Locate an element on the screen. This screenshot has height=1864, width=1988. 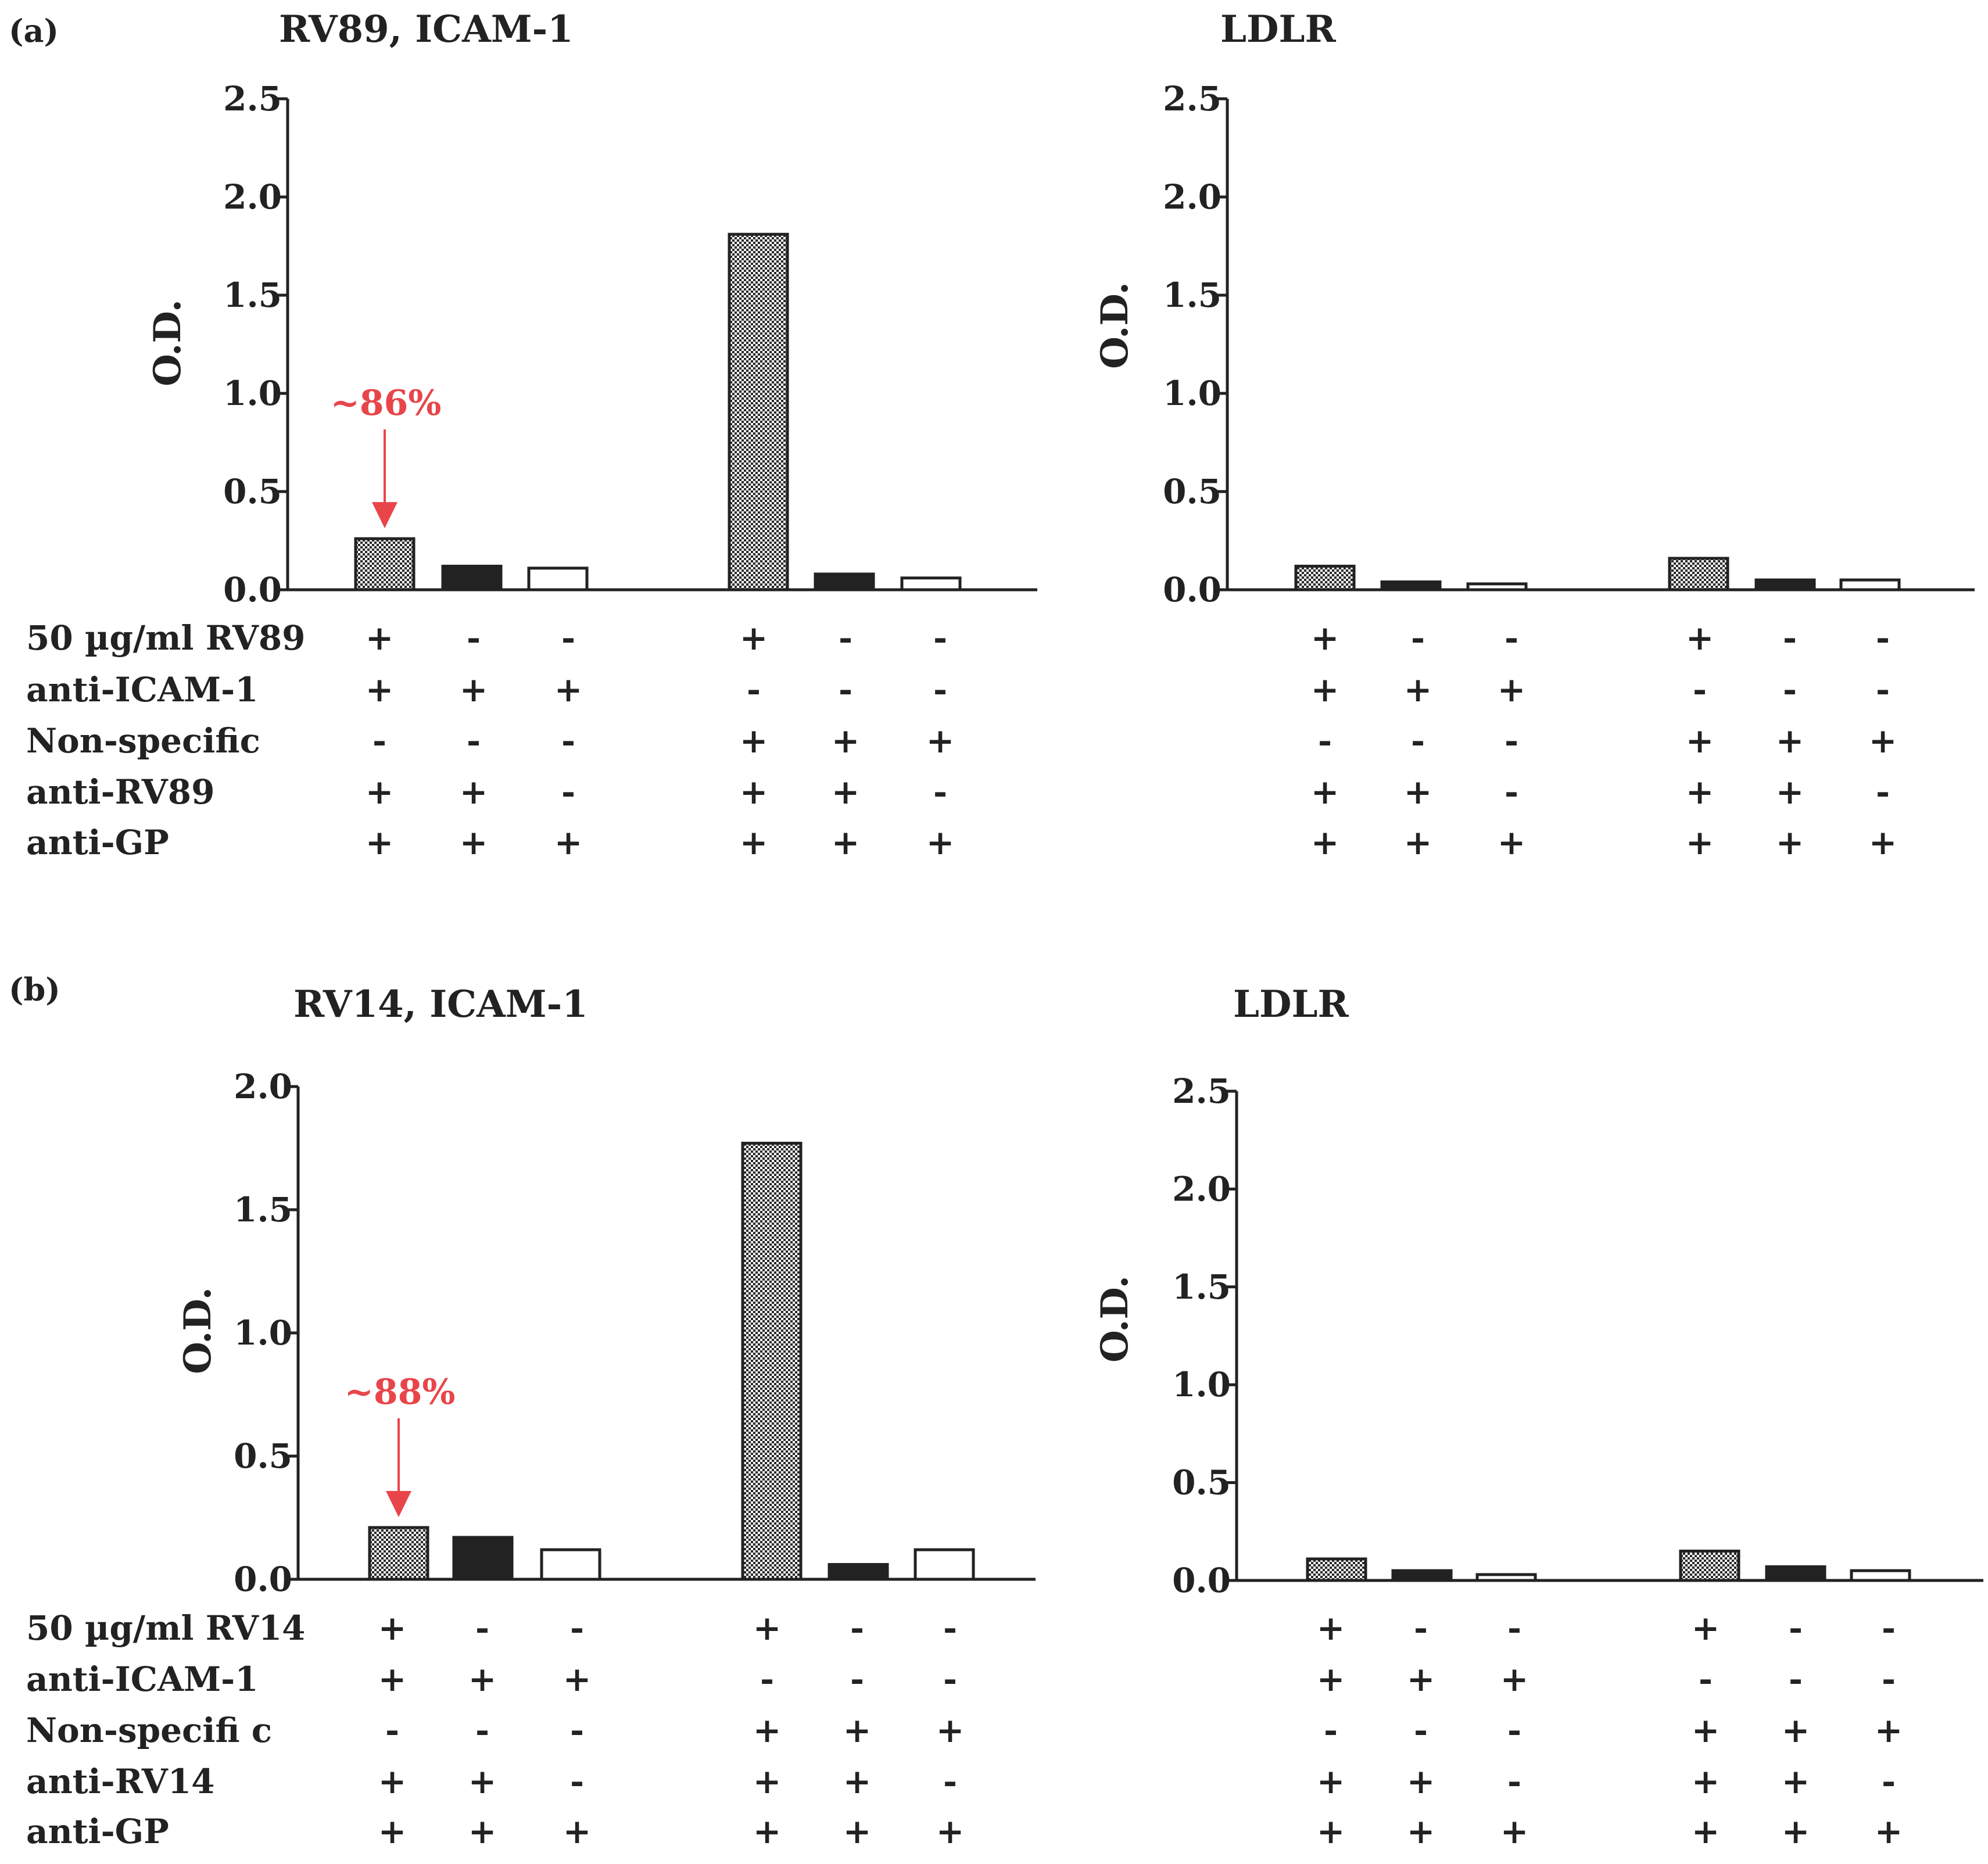
condition-row-label: anti-ICAM-1 is located at coordinates (142, 1679).